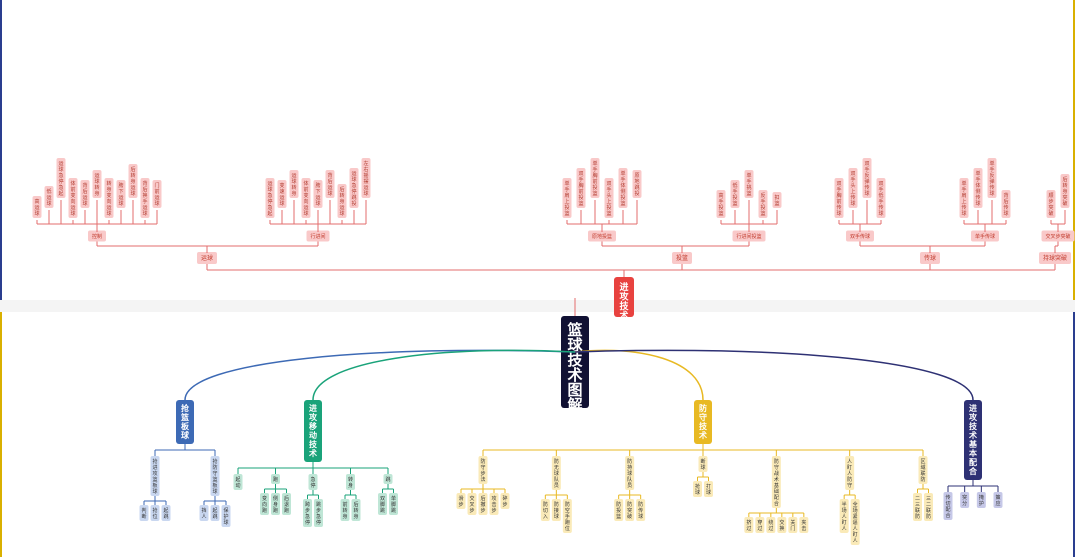 This screenshot has width=1075, height=557. What do you see at coordinates (207, 258) in the screenshot?
I see `top-group-0: 运球` at bounding box center [207, 258].